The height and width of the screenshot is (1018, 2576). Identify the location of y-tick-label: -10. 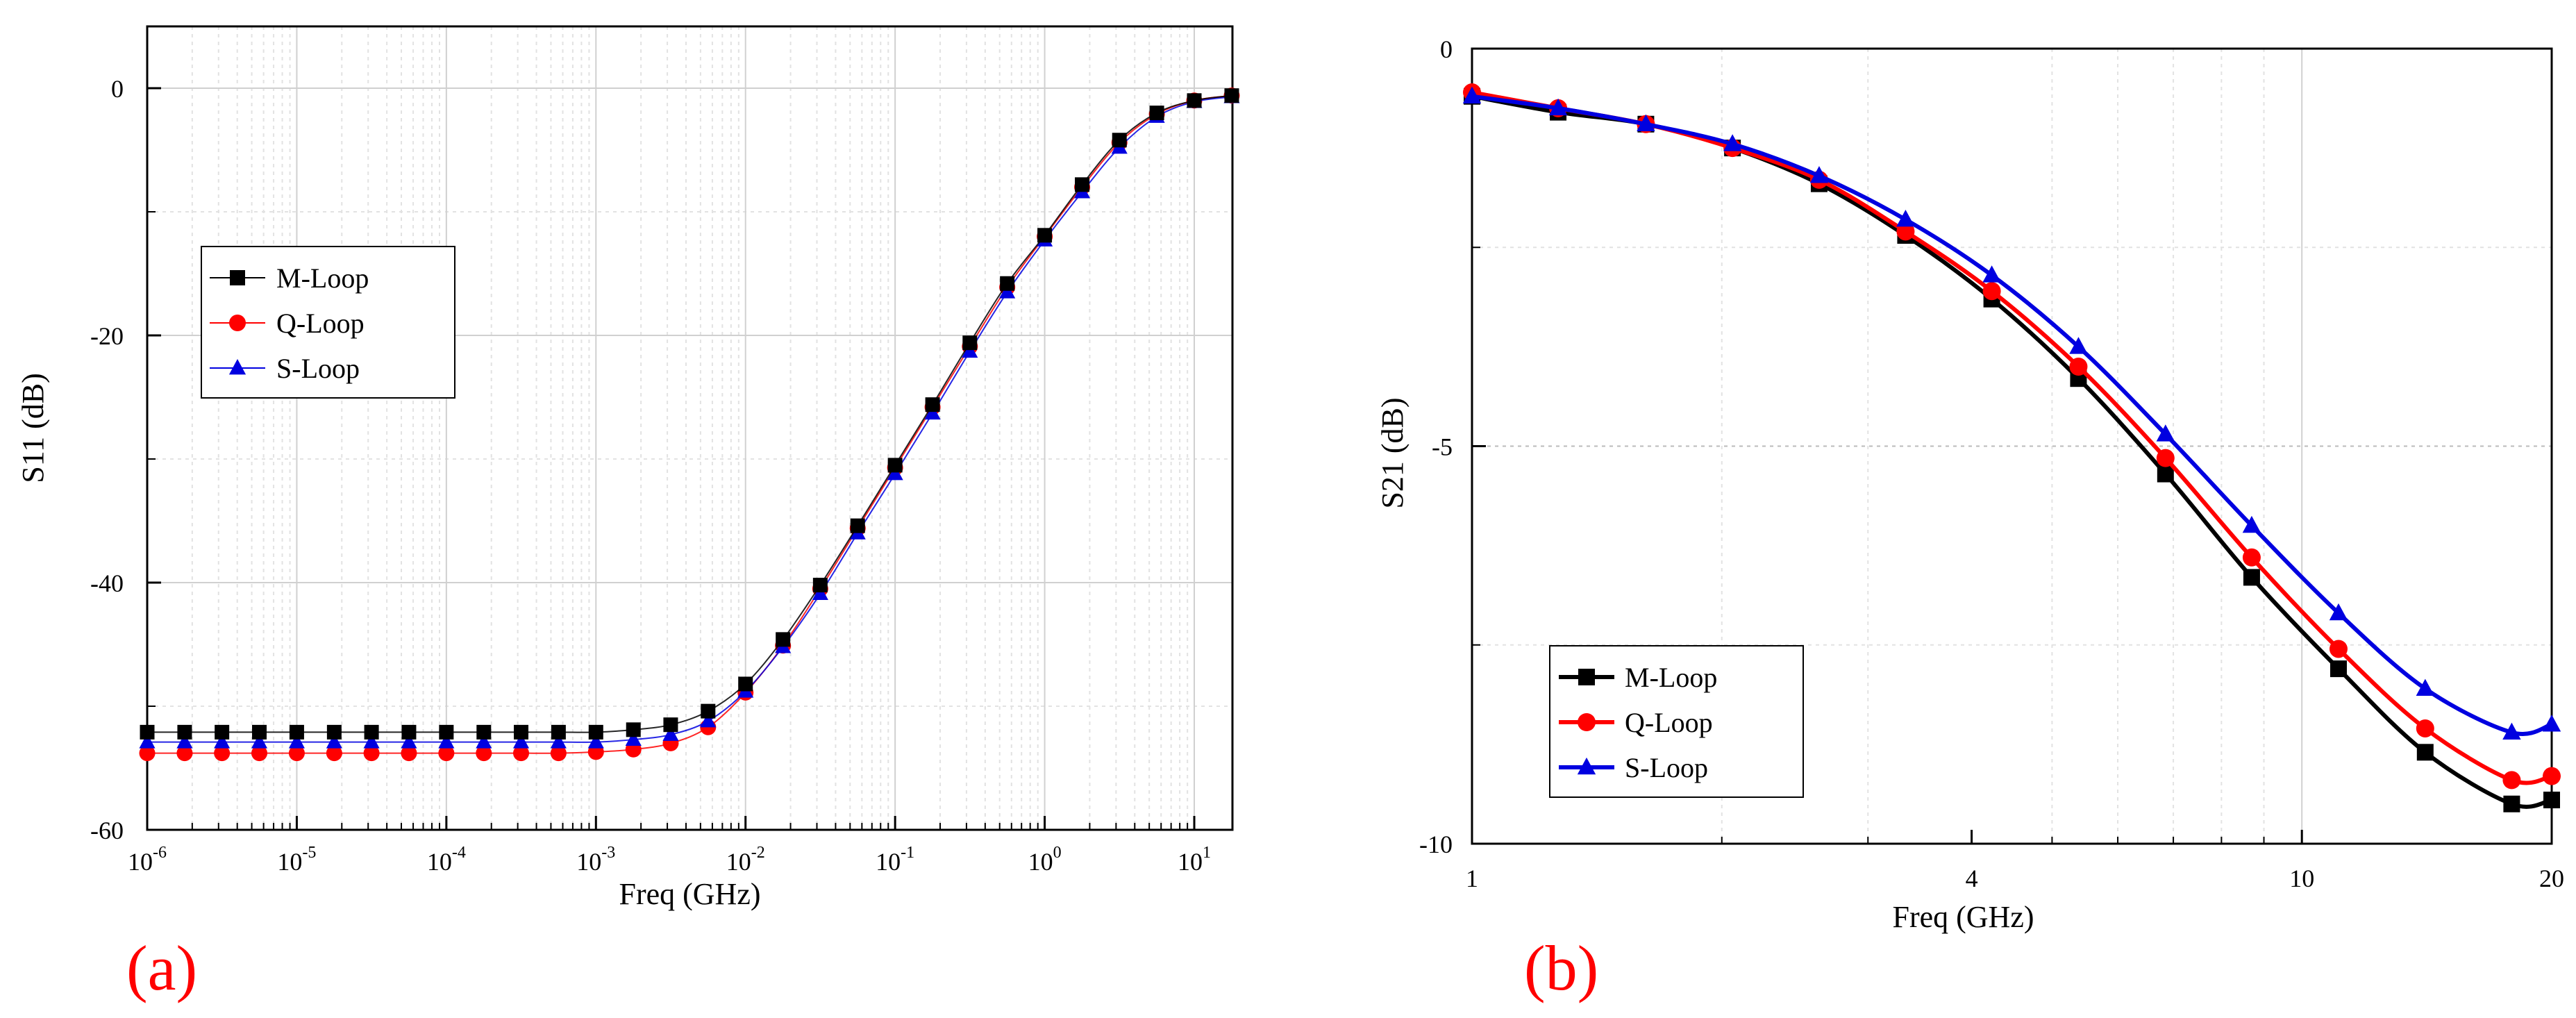
(1436, 844).